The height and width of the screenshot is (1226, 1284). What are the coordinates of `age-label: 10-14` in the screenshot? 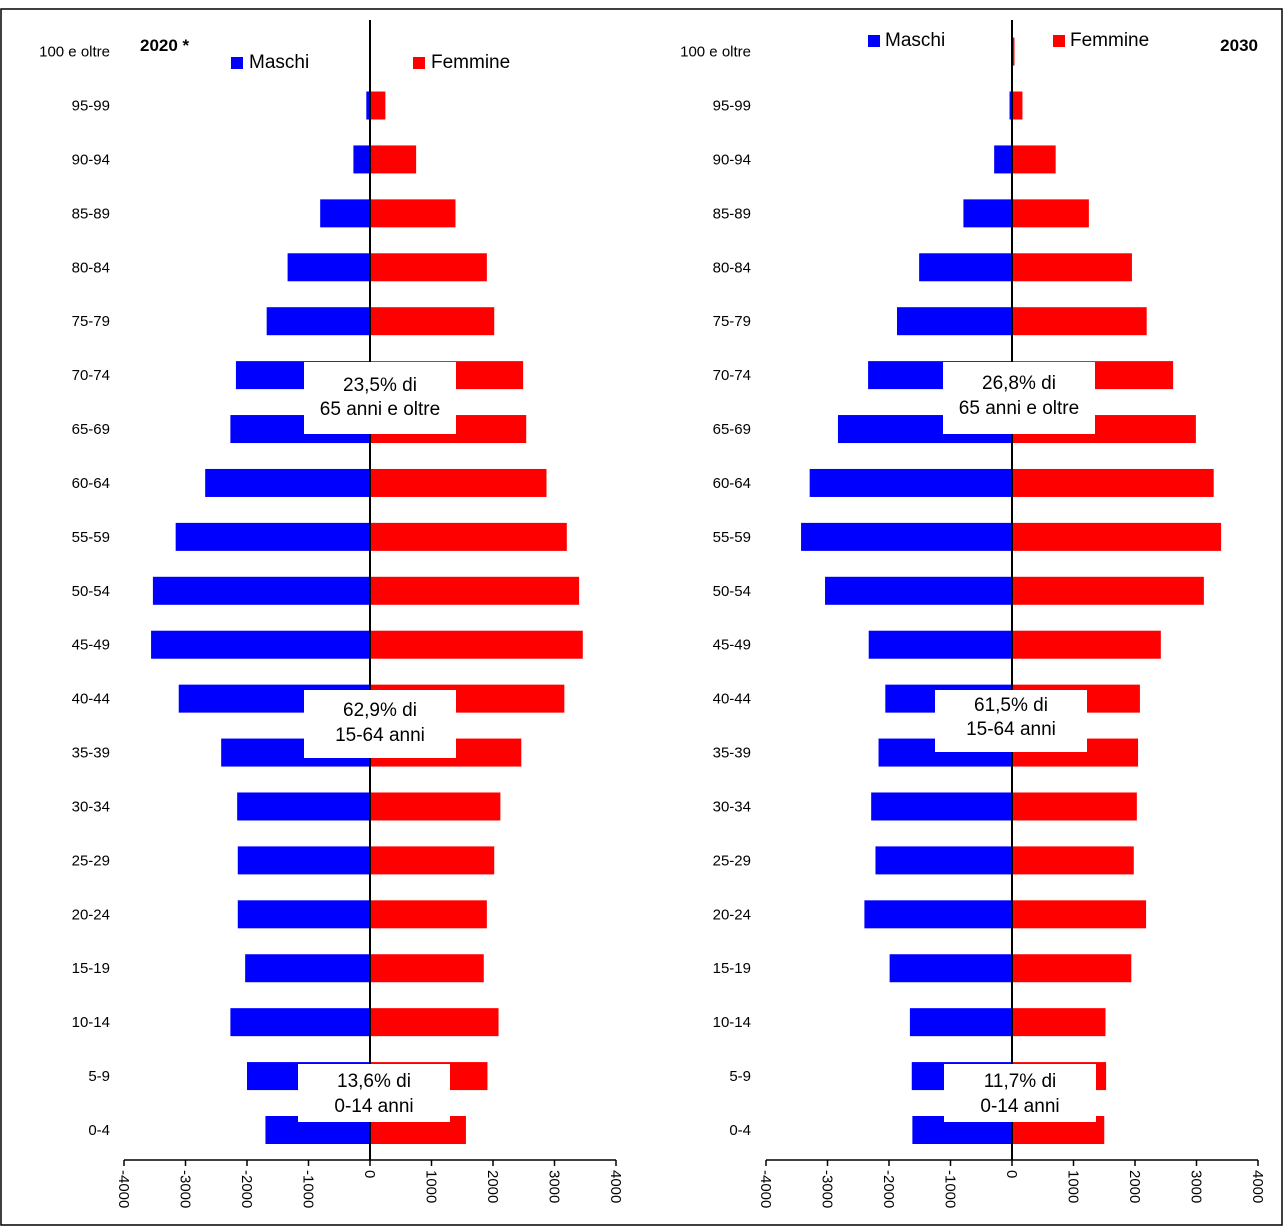 It's located at (732, 1022).